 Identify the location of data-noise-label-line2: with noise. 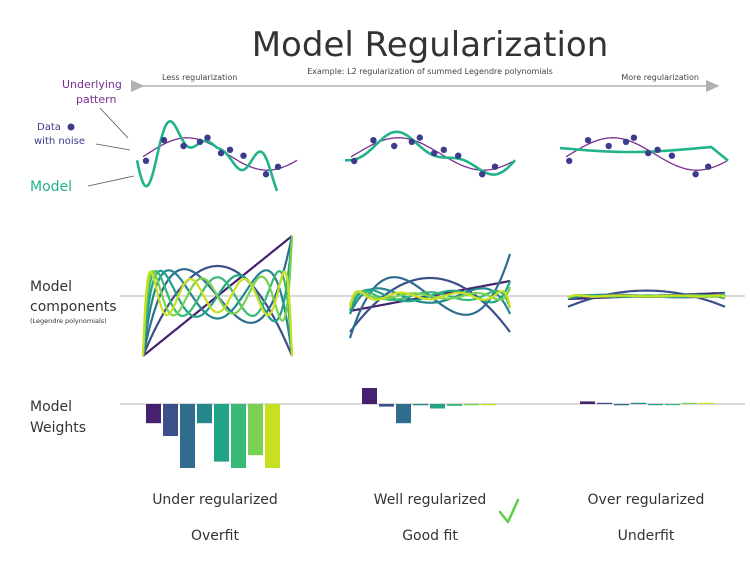
(59, 141).